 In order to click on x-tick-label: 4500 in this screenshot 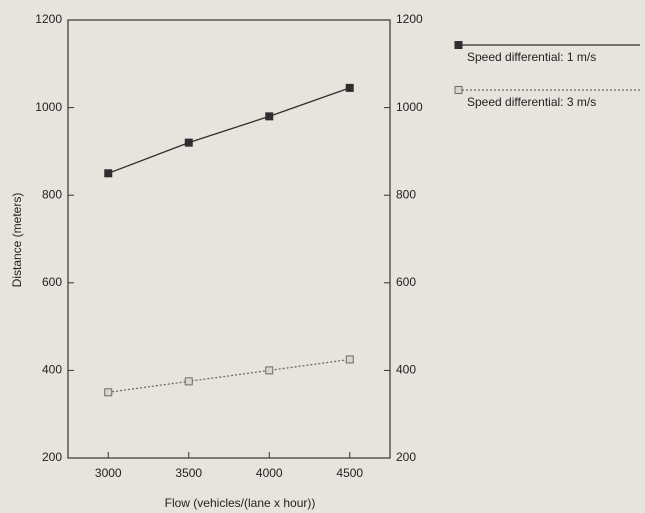, I will do `click(349, 473)`.